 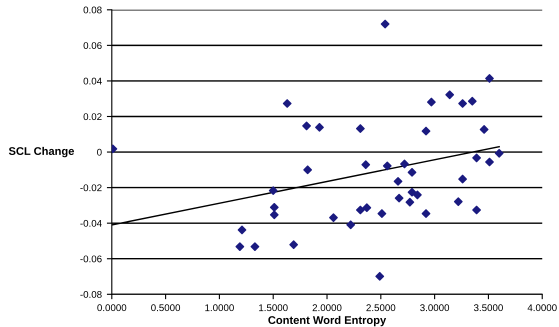 What do you see at coordinates (165, 308) in the screenshot?
I see `x-tick-label: 0.5000` at bounding box center [165, 308].